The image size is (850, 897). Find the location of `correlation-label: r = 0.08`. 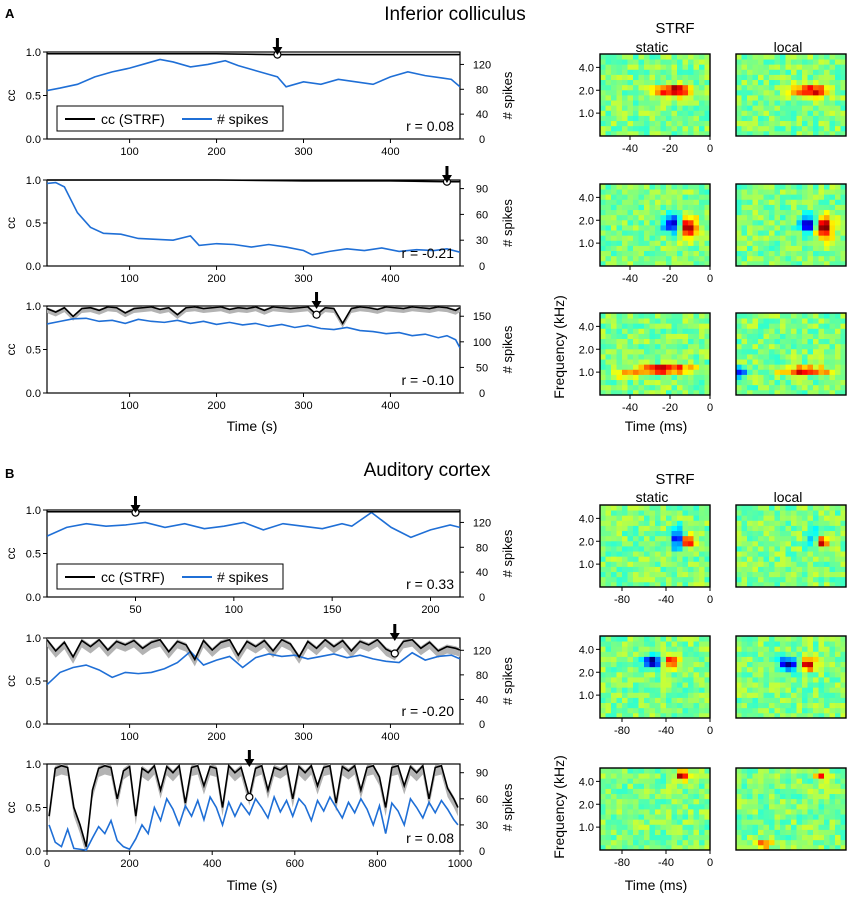

correlation-label: r = 0.08 is located at coordinates (430, 838).